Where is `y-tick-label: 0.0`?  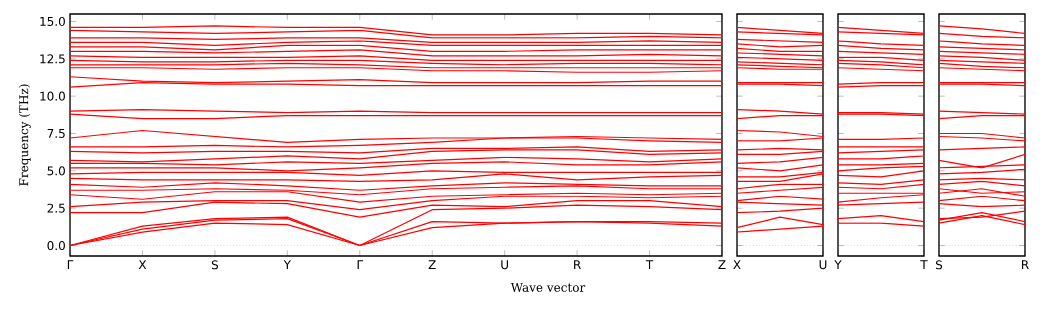
y-tick-label: 0.0 is located at coordinates (56, 245).